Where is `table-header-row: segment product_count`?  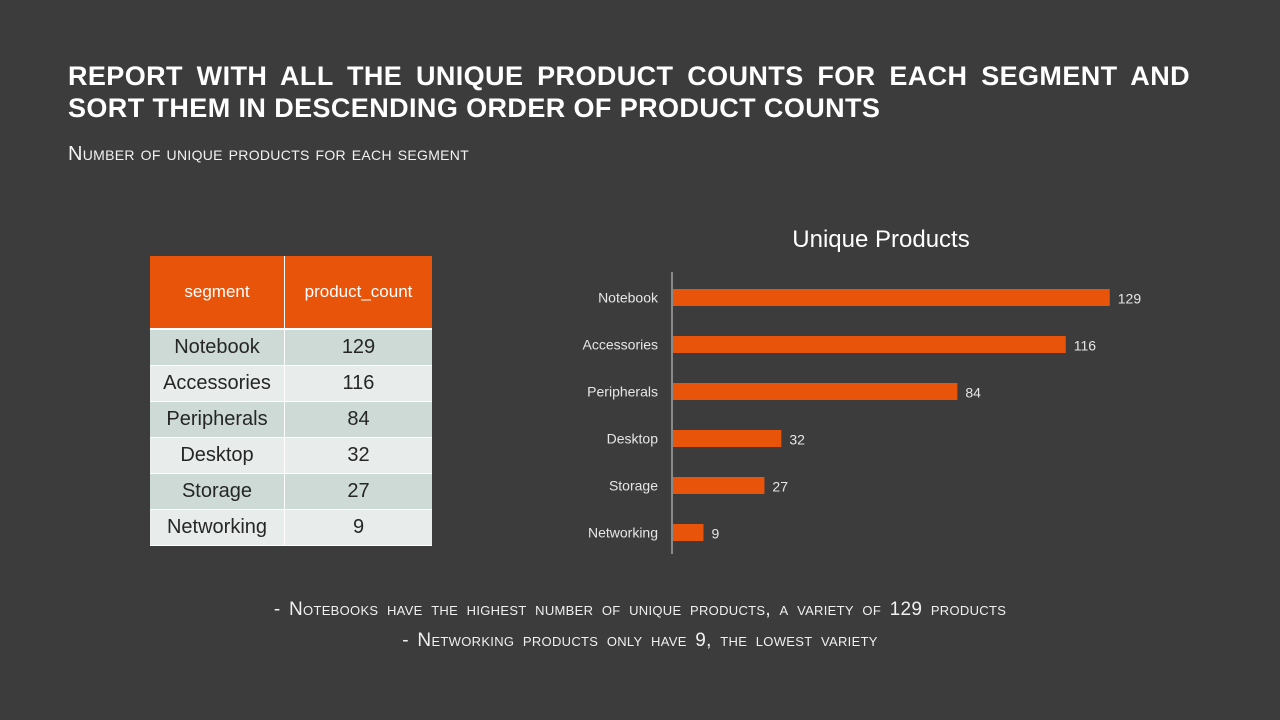
table-header-row: segment product_count is located at coordinates (291, 293).